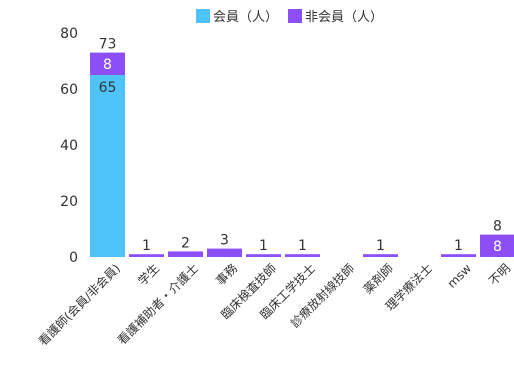 The width and height of the screenshot is (514, 392). What do you see at coordinates (378, 279) in the screenshot?
I see `x-tick-label-7: 薬剤師` at bounding box center [378, 279].